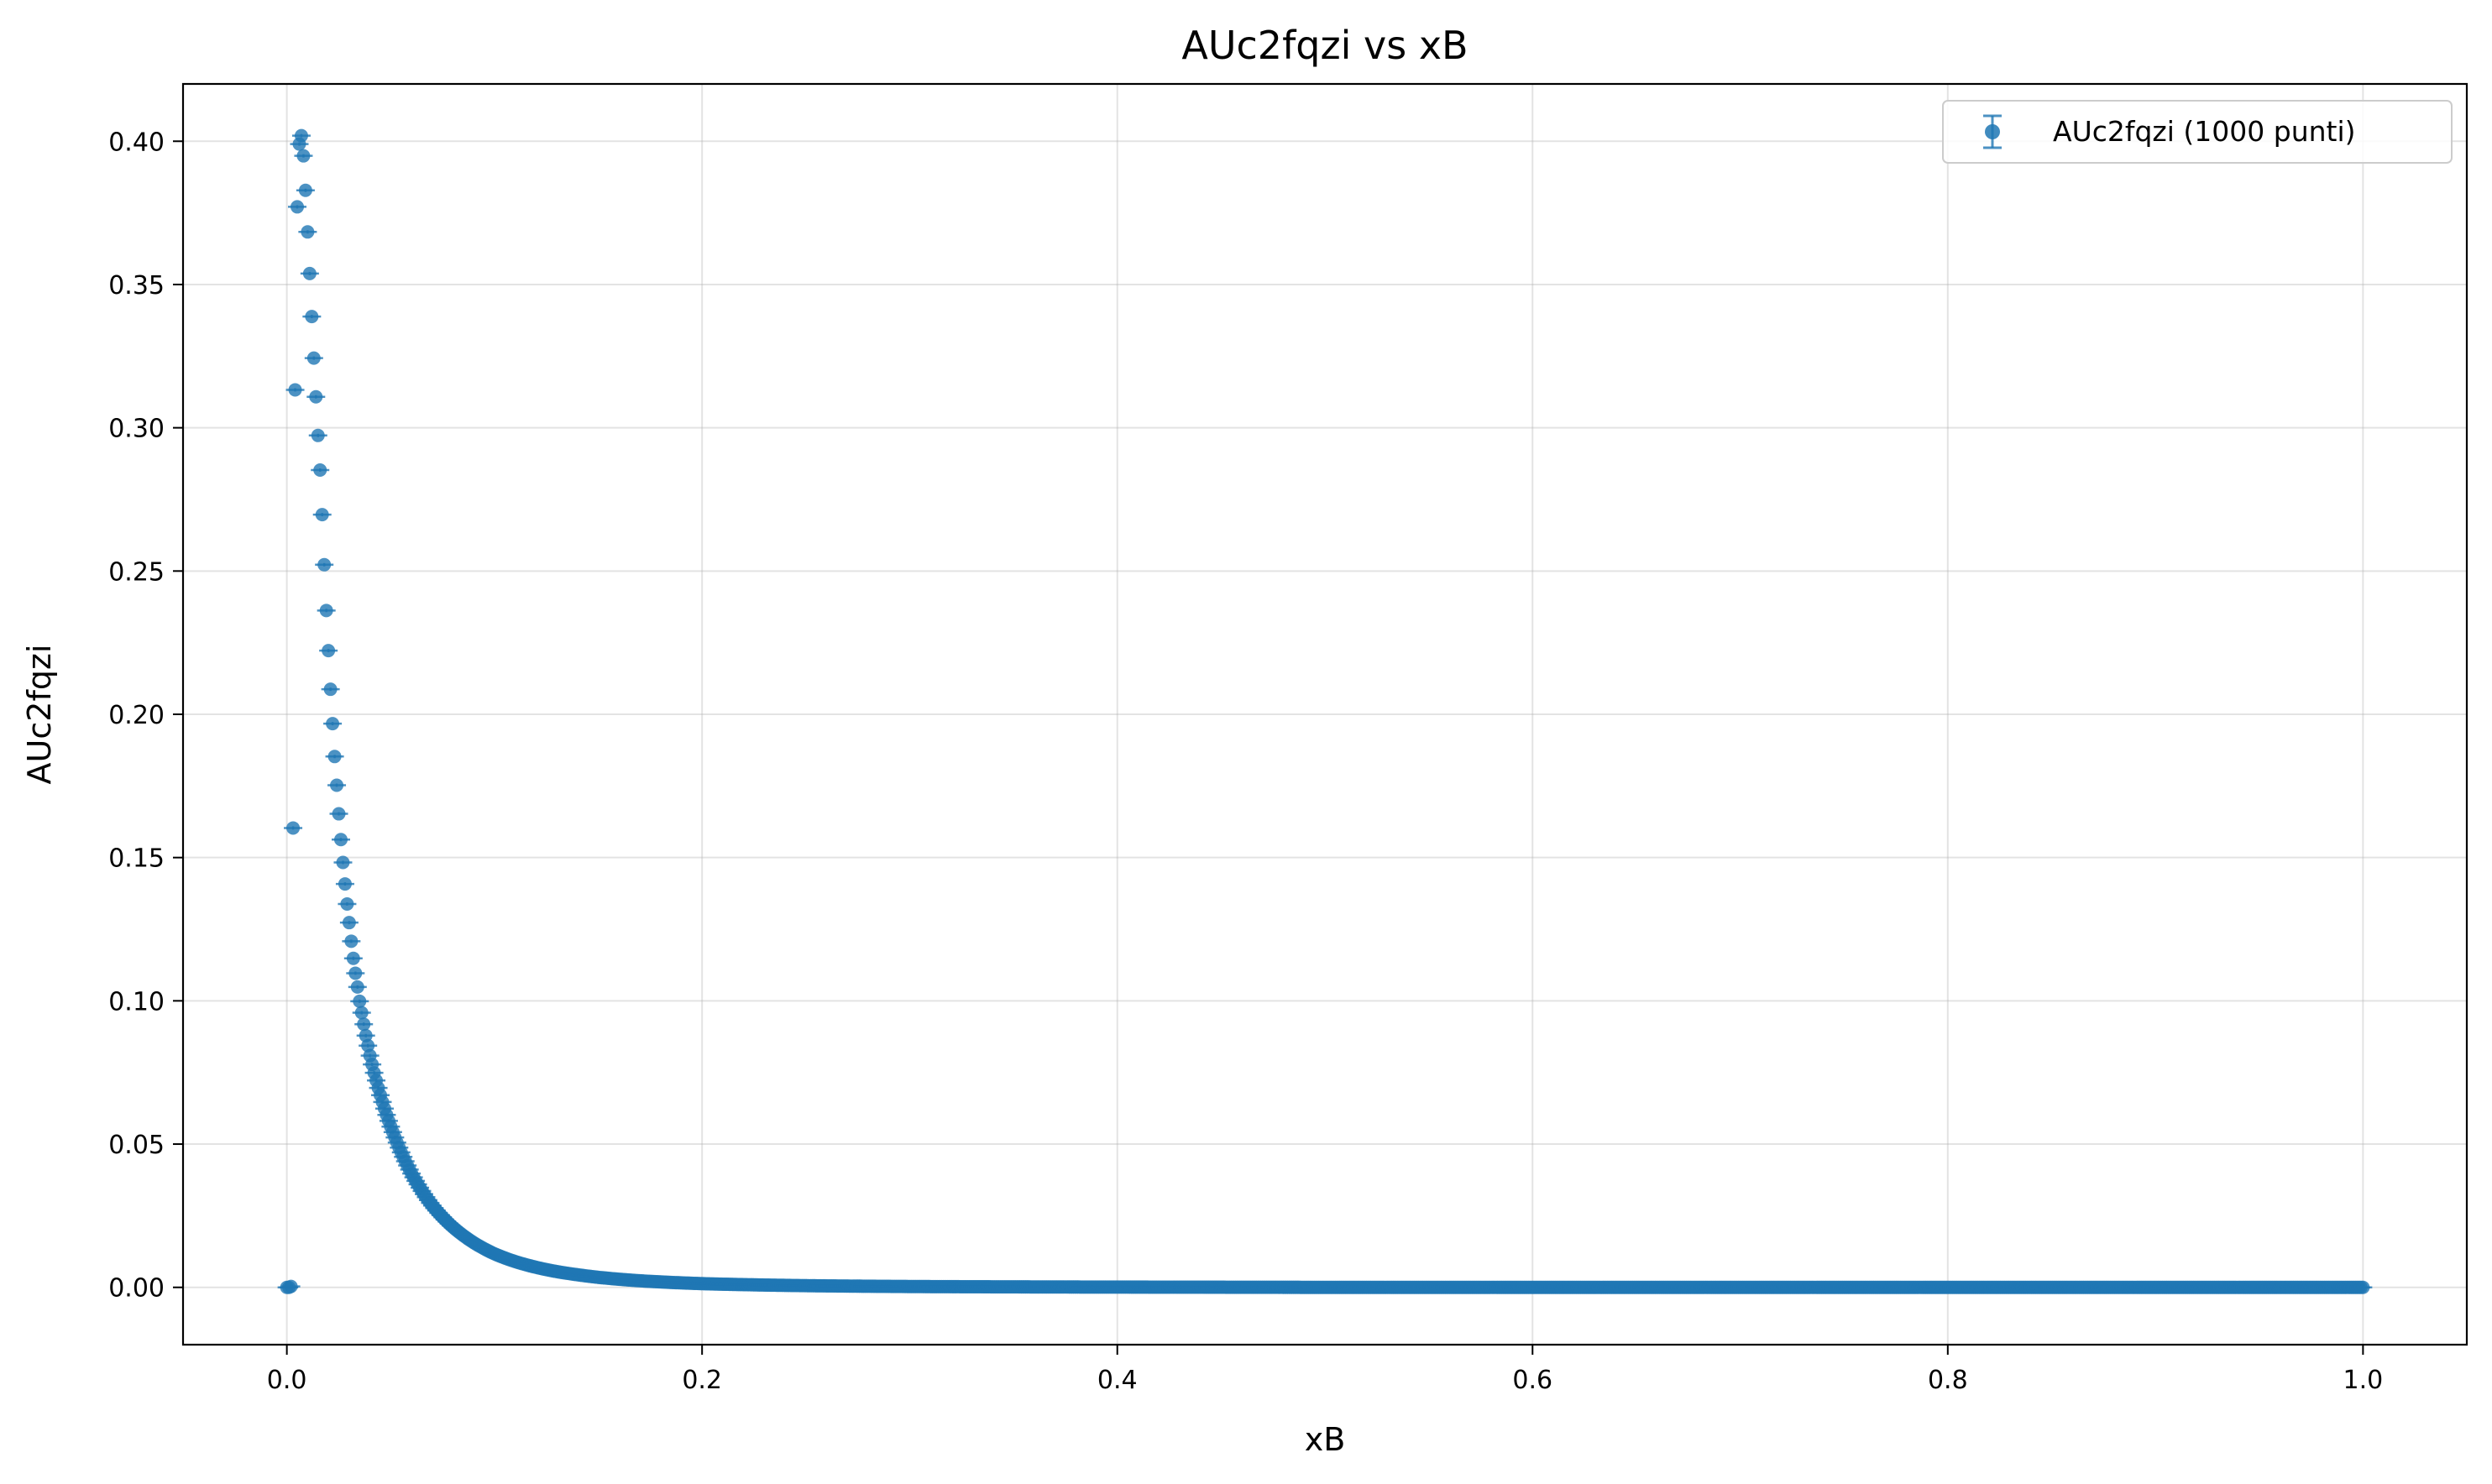 Image resolution: width=2492 pixels, height=1484 pixels. I want to click on legend-marker, so click(1992, 131).